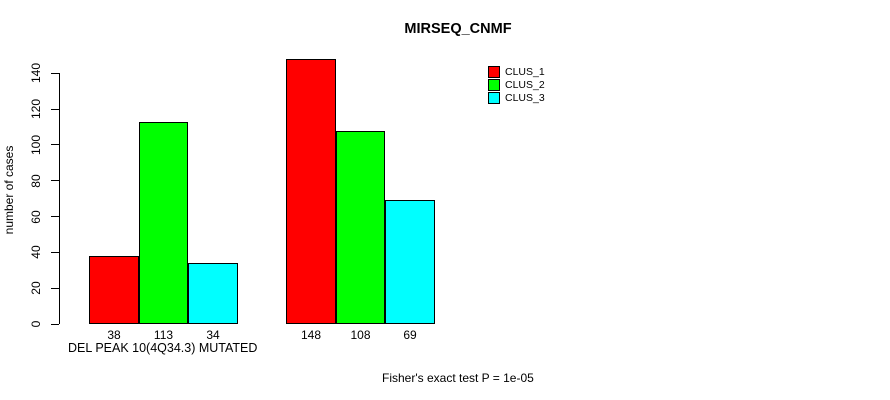  What do you see at coordinates (114, 335) in the screenshot?
I see `bar-value-label: 38` at bounding box center [114, 335].